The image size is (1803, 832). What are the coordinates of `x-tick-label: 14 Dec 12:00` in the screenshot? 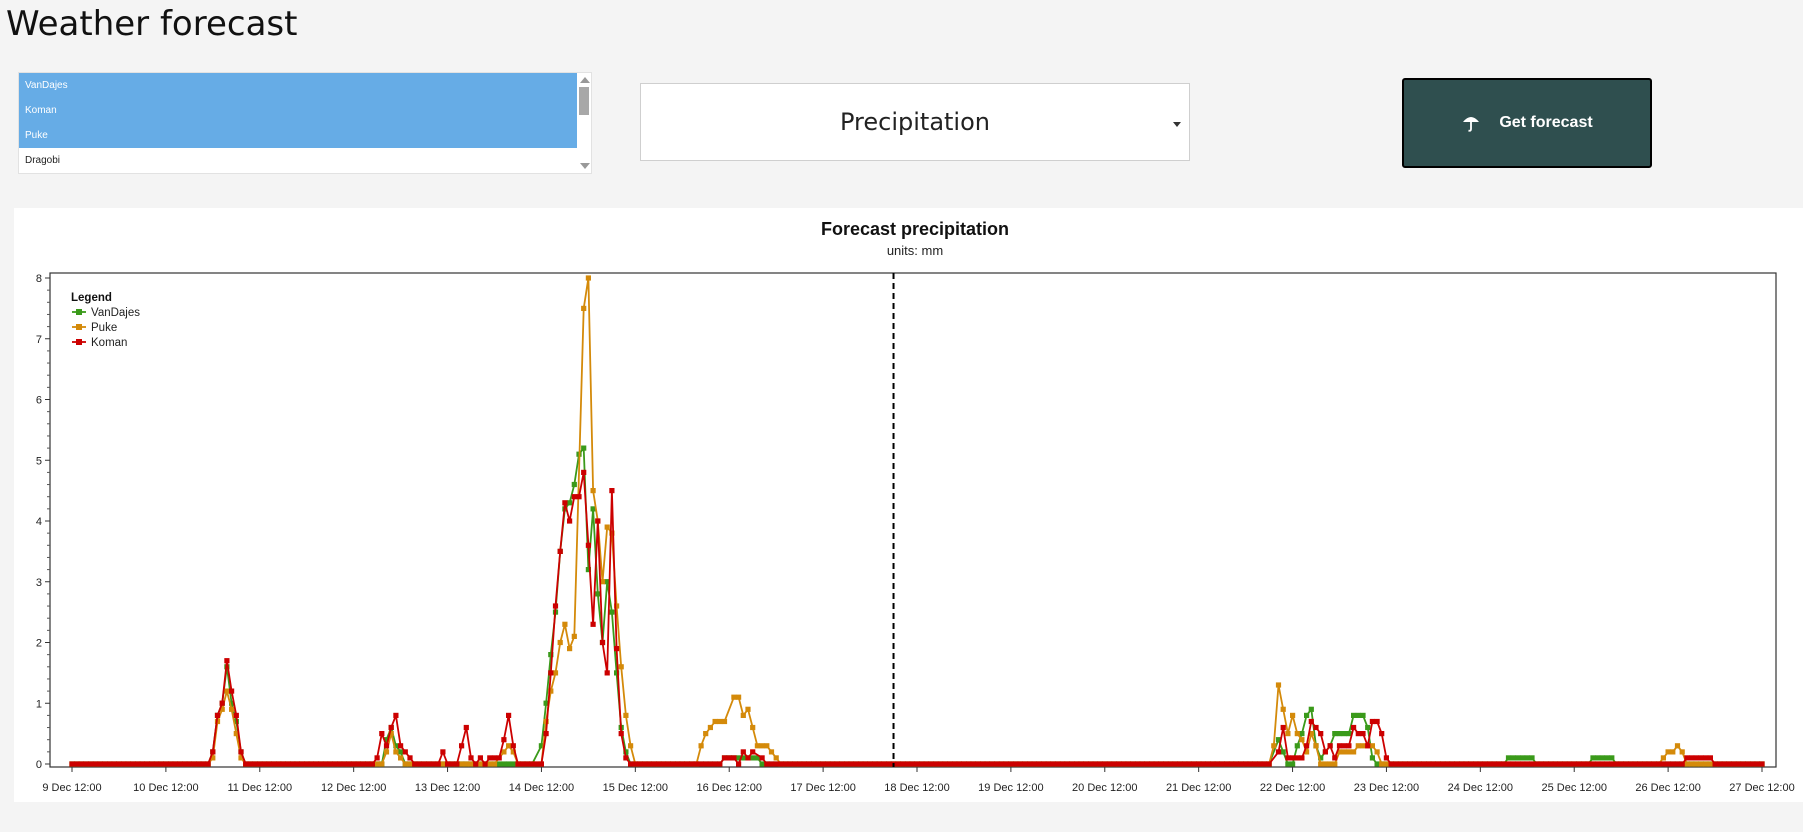 It's located at (541, 788).